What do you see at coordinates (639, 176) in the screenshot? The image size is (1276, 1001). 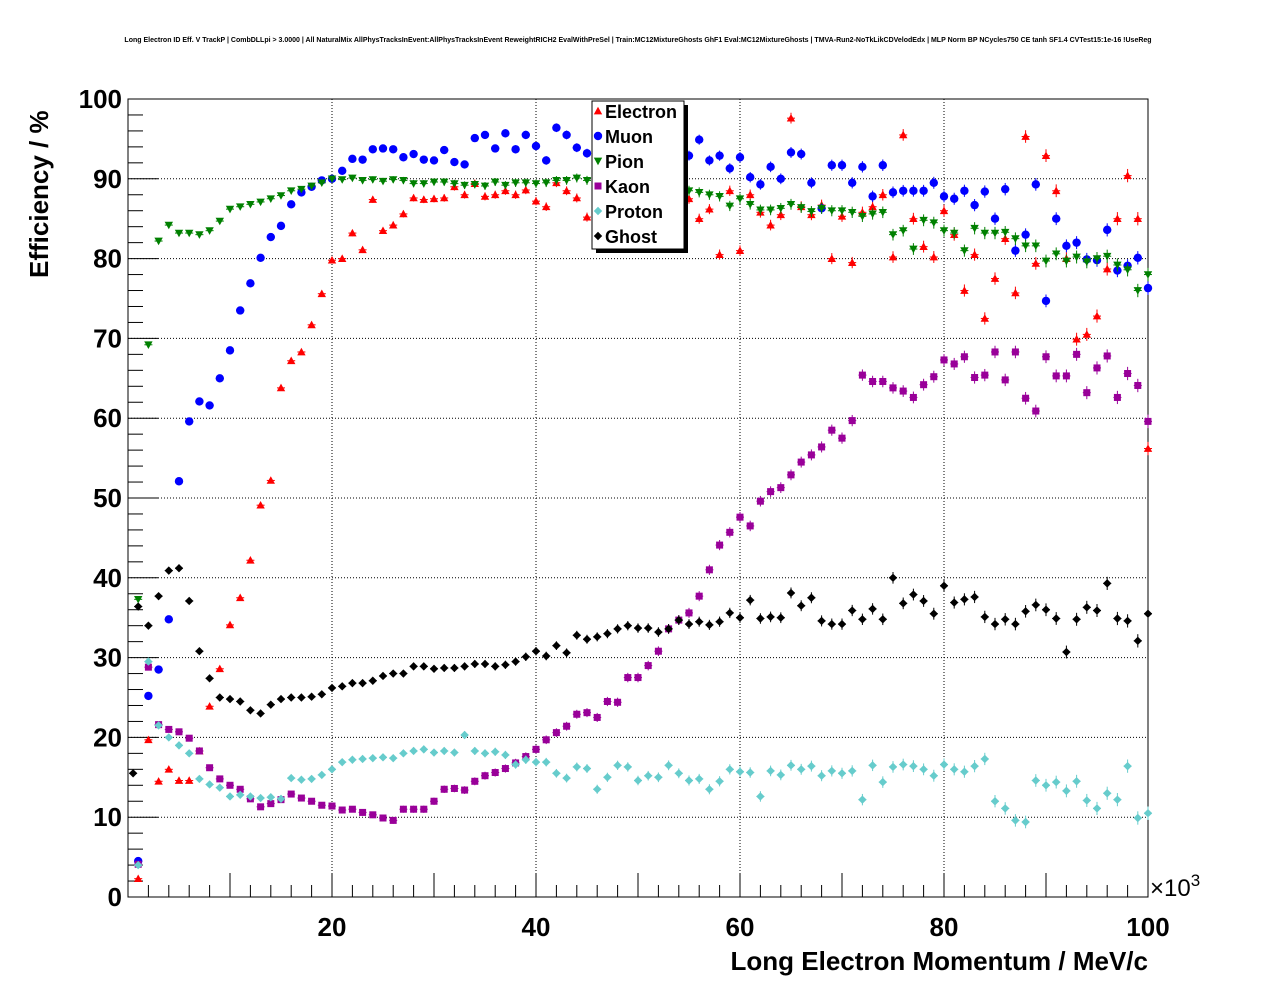 I see `legend: Electron Muon Pion Kaon Proton Ghost` at bounding box center [639, 176].